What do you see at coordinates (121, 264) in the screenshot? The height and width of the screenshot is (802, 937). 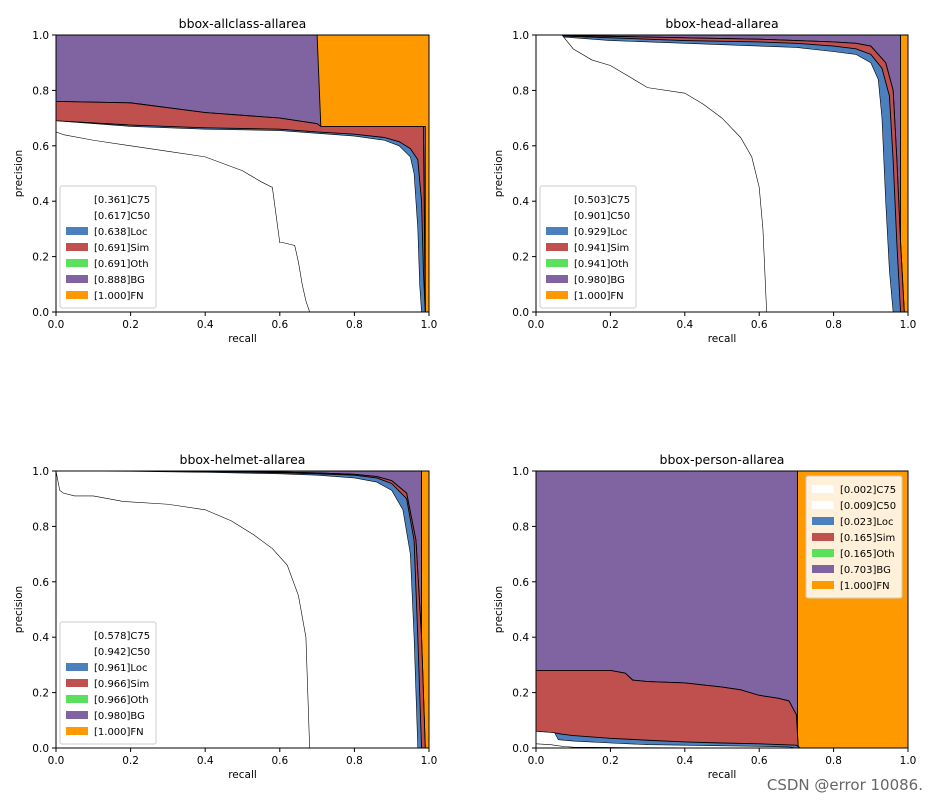 I see `legend-label: [0.691]Oth` at bounding box center [121, 264].